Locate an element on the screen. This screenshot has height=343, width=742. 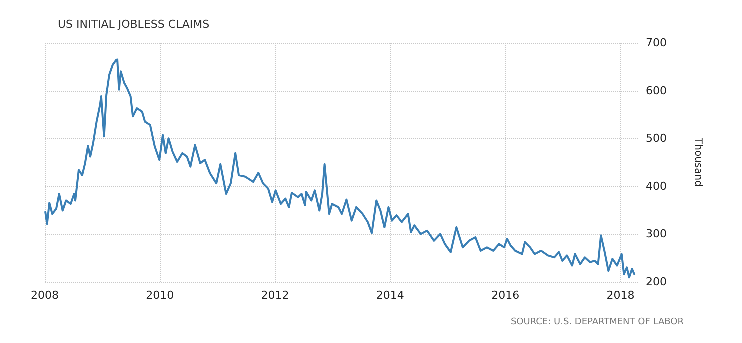
chart-title: US INITIAL JOBLESS CLAIMS is located at coordinates (134, 24).